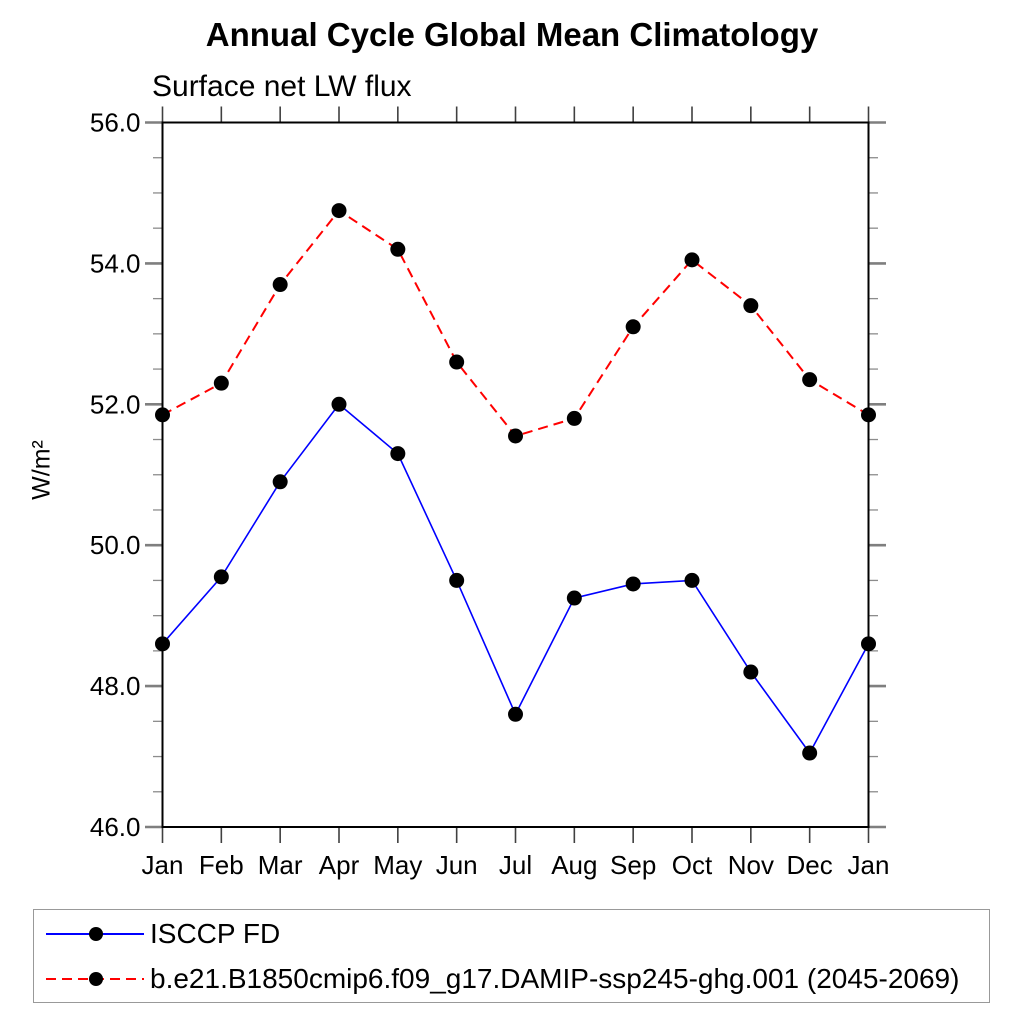 Image resolution: width=1024 pixels, height=1024 pixels. I want to click on x-tick-label: Feb, so click(221, 865).